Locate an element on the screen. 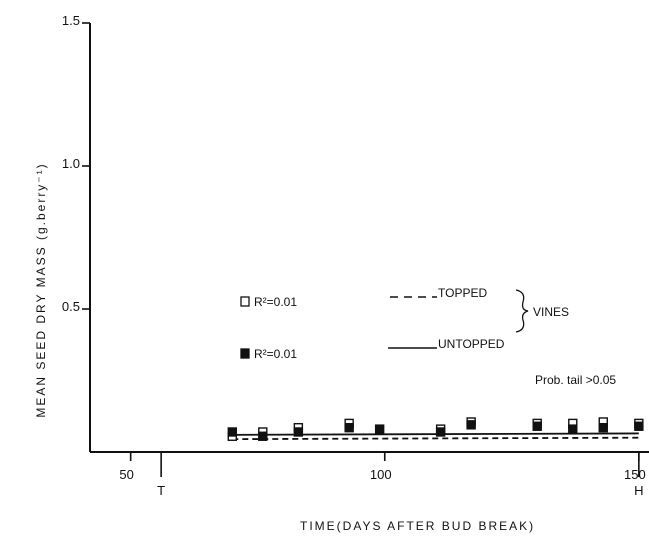 The image size is (649, 543). x-tick-label: 150 is located at coordinates (635, 474).